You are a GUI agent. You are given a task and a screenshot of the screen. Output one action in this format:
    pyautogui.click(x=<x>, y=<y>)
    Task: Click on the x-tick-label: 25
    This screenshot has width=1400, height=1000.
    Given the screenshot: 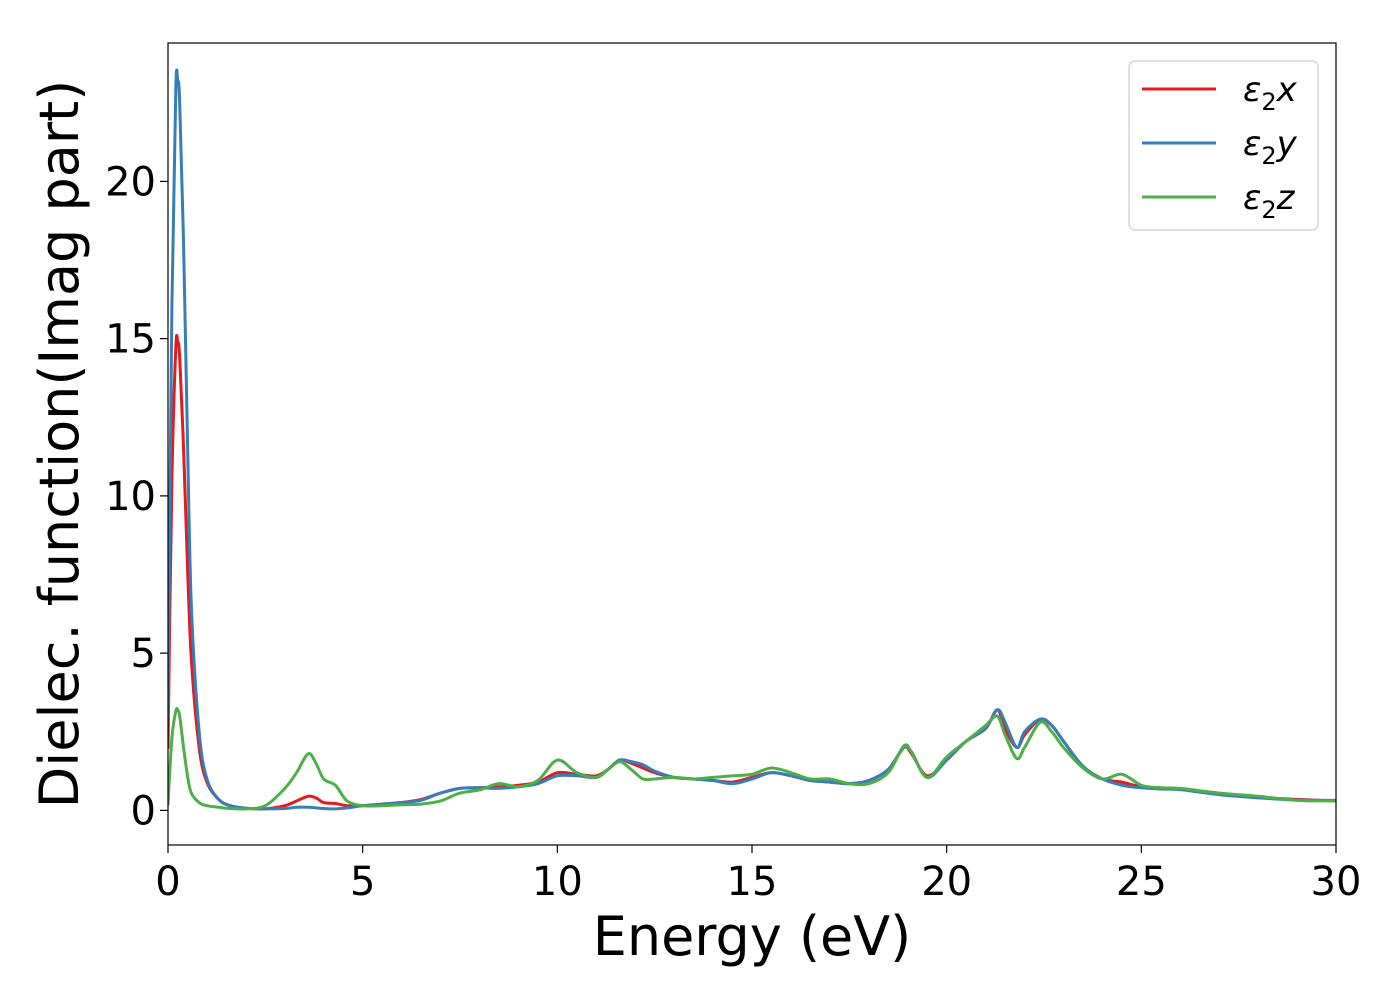 What is the action you would take?
    pyautogui.click(x=1141, y=882)
    